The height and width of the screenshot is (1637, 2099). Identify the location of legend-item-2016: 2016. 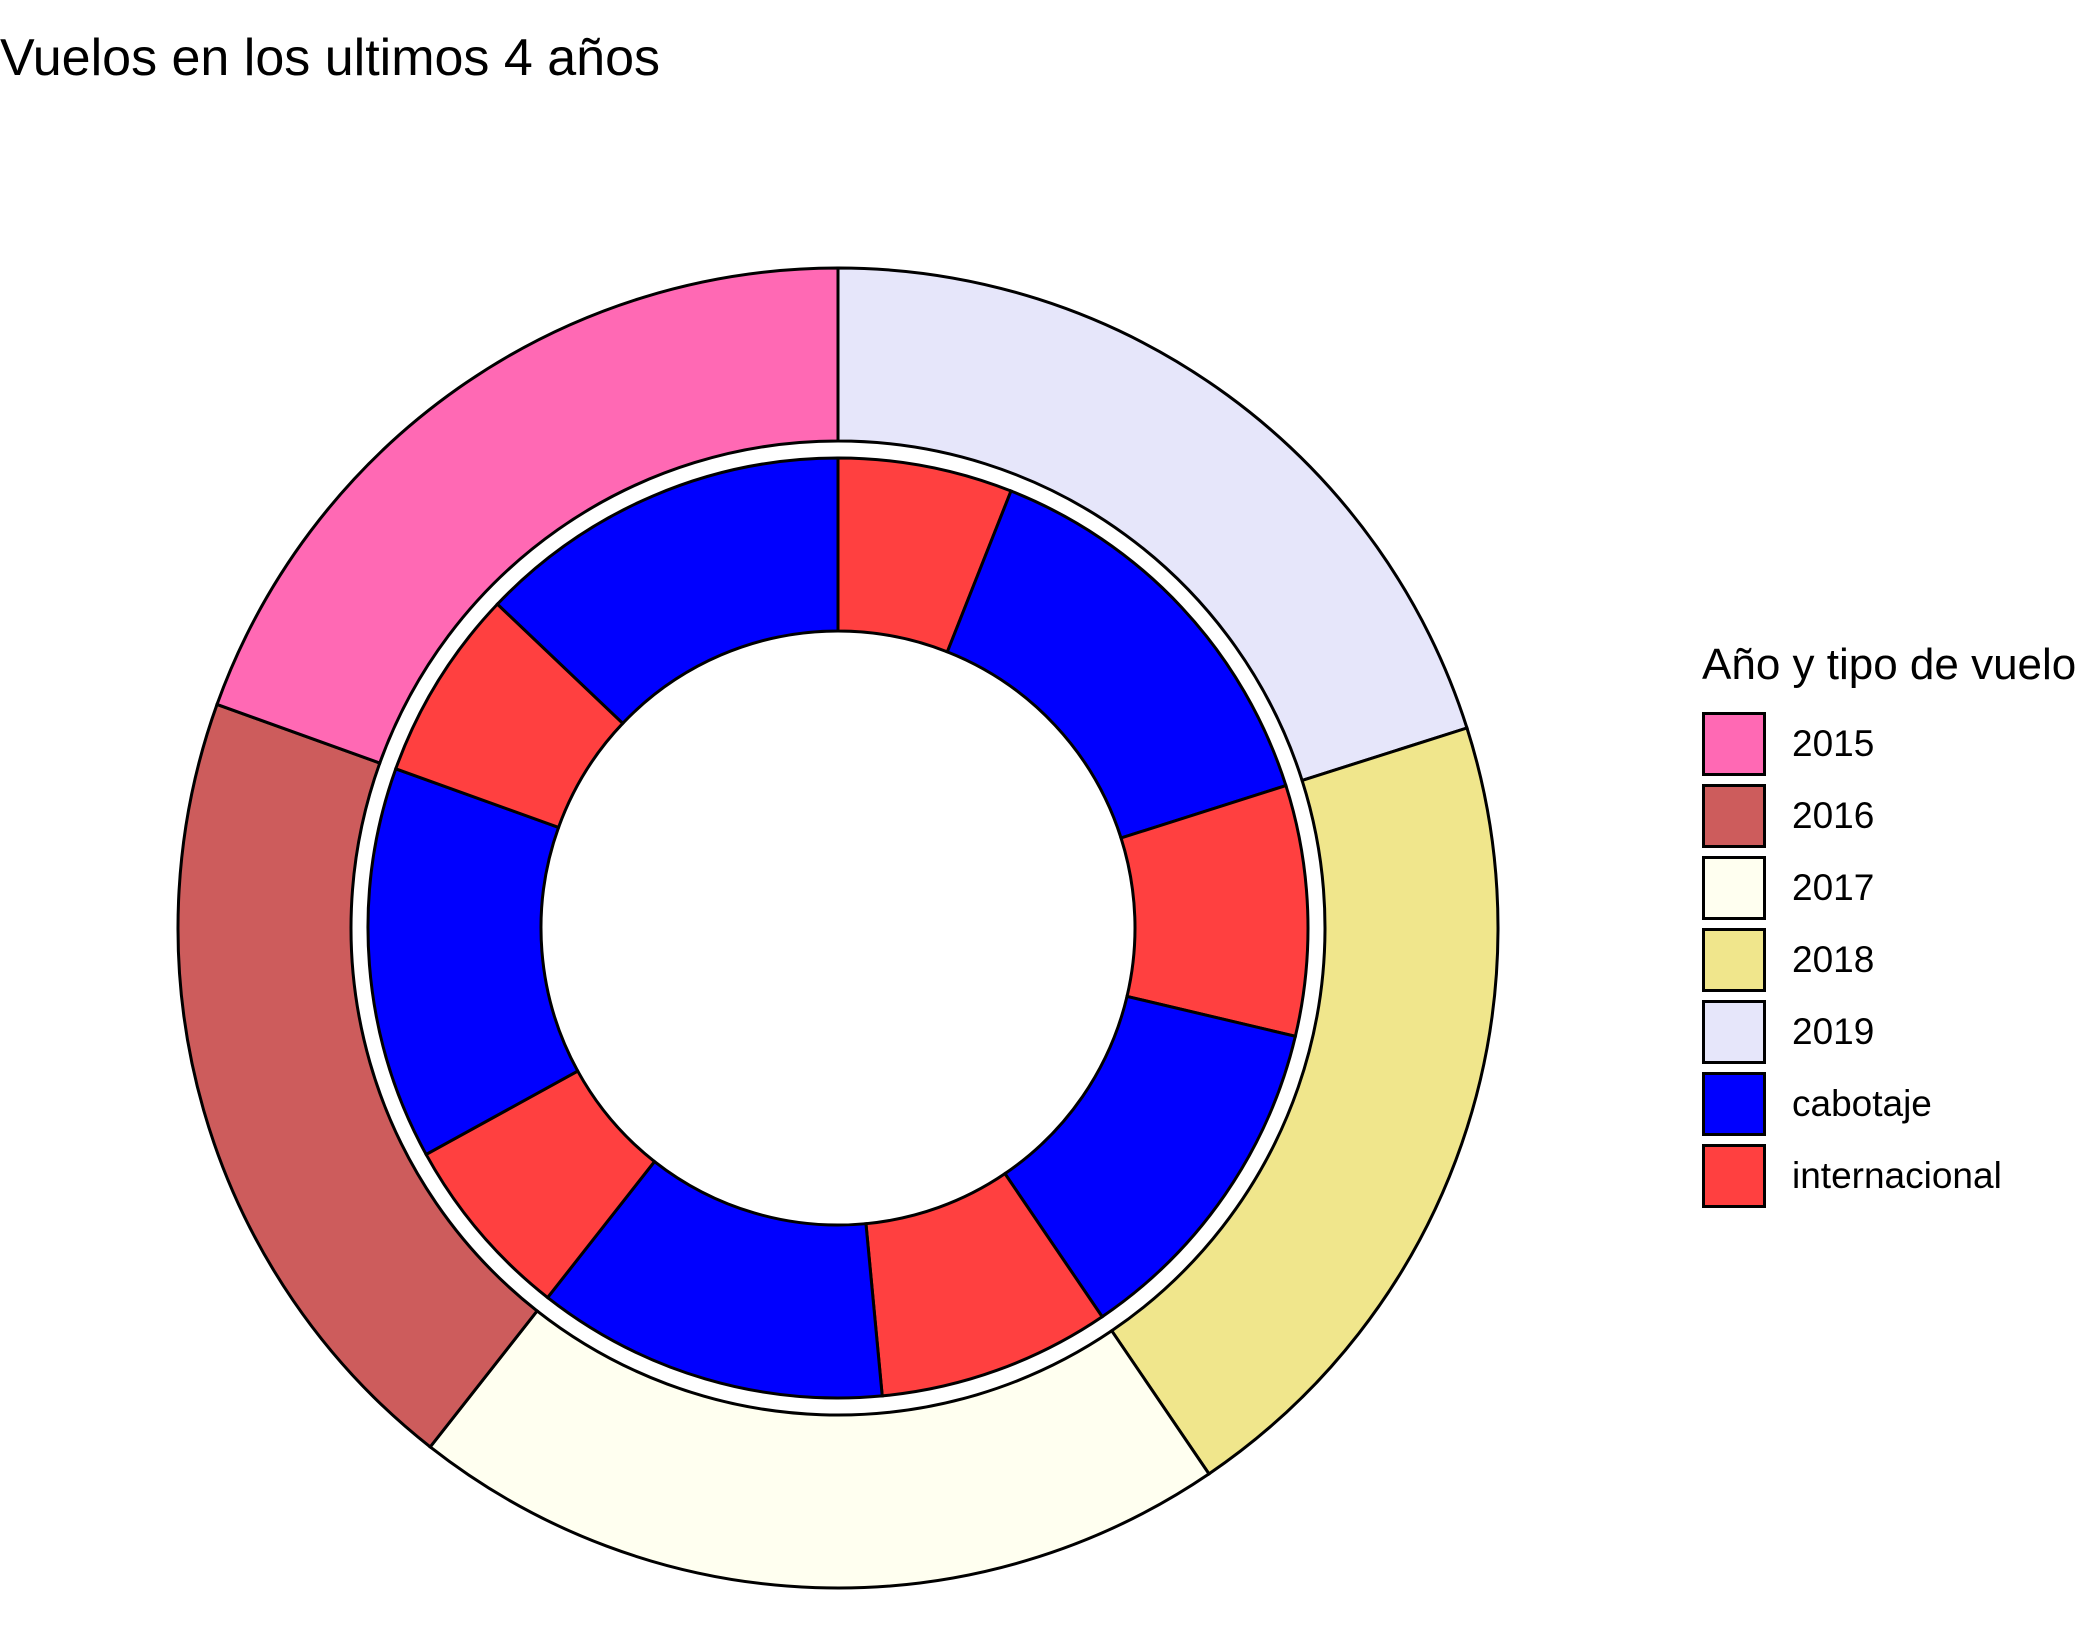
(1889, 816).